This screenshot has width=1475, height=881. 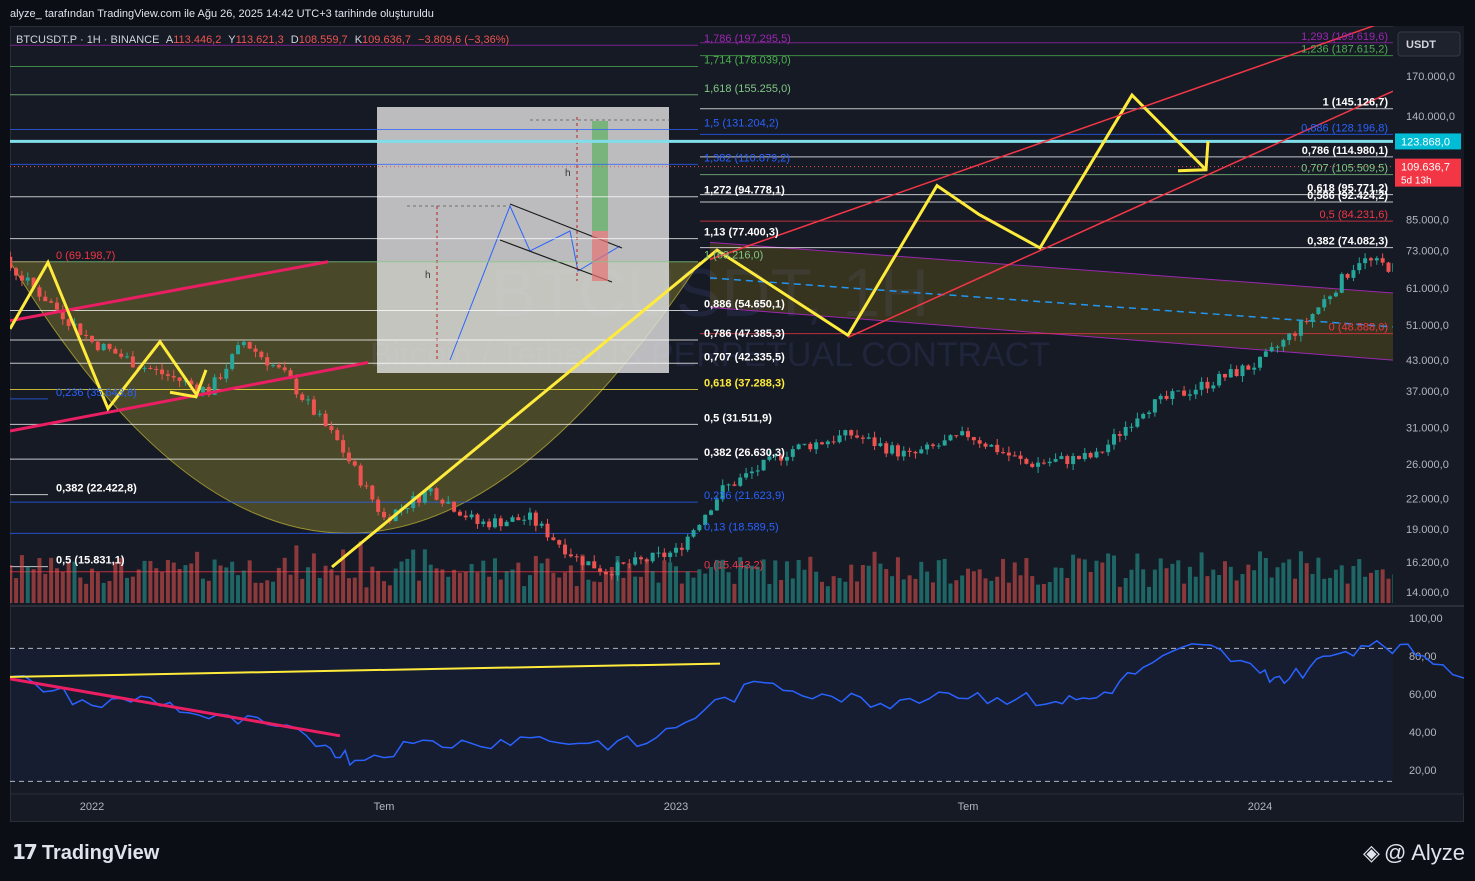 I want to click on fib-mid-label: 0 (15.443,2), so click(x=733, y=566).